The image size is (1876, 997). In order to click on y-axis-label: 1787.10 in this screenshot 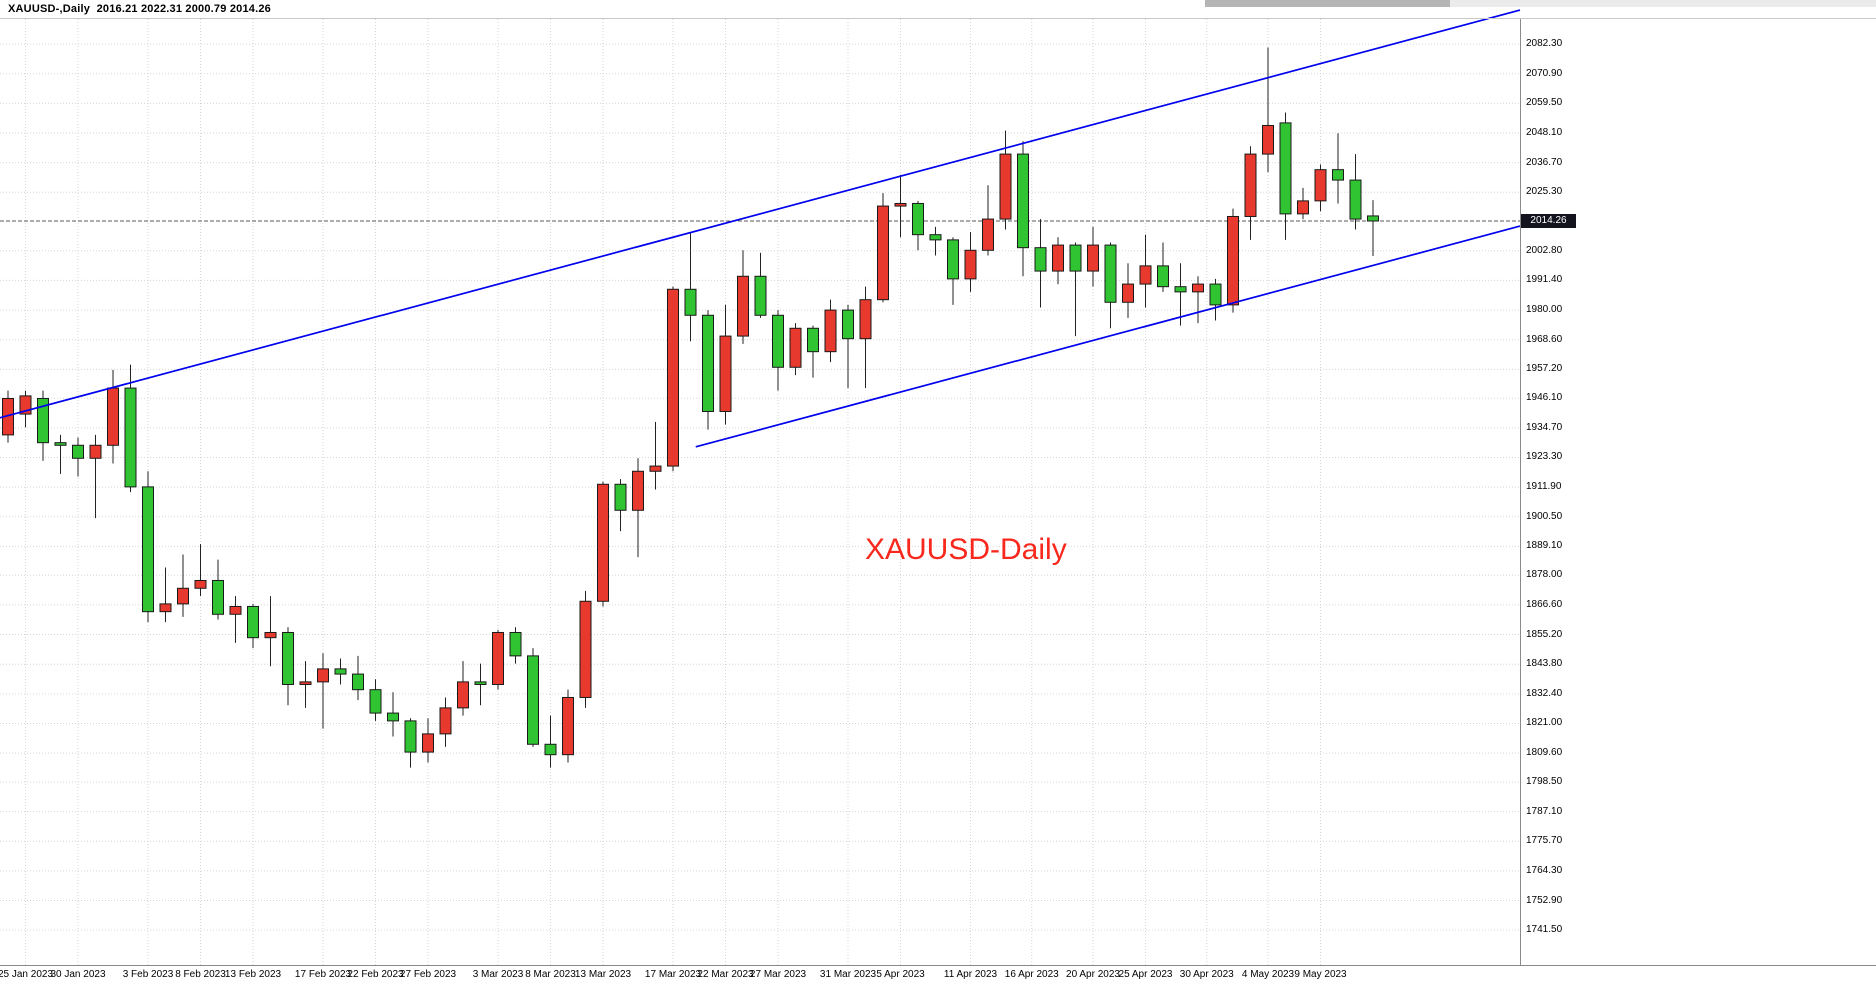, I will do `click(1544, 811)`.